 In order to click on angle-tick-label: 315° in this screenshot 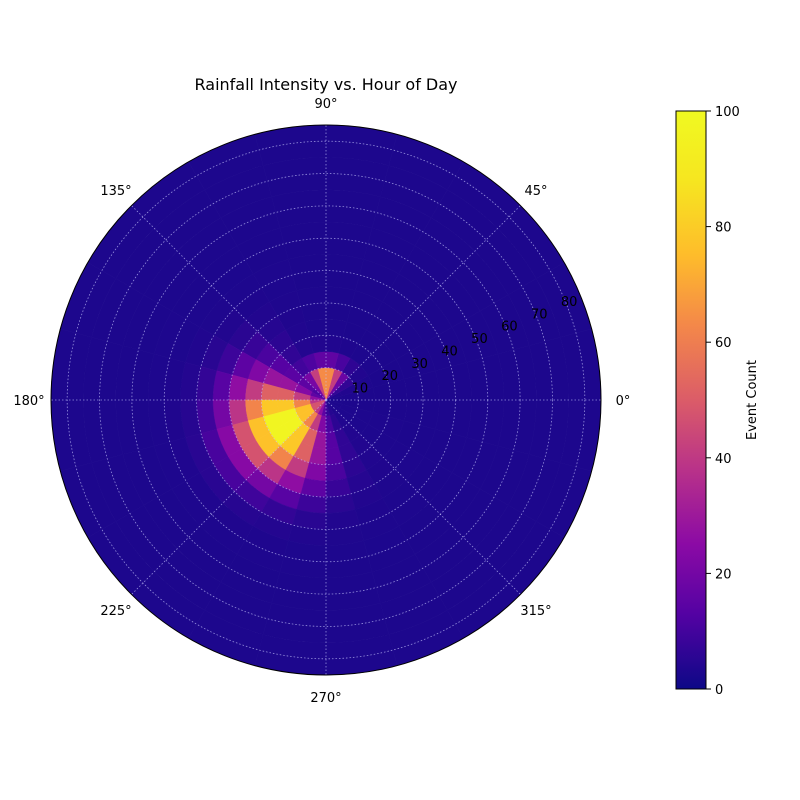, I will do `click(535, 611)`.